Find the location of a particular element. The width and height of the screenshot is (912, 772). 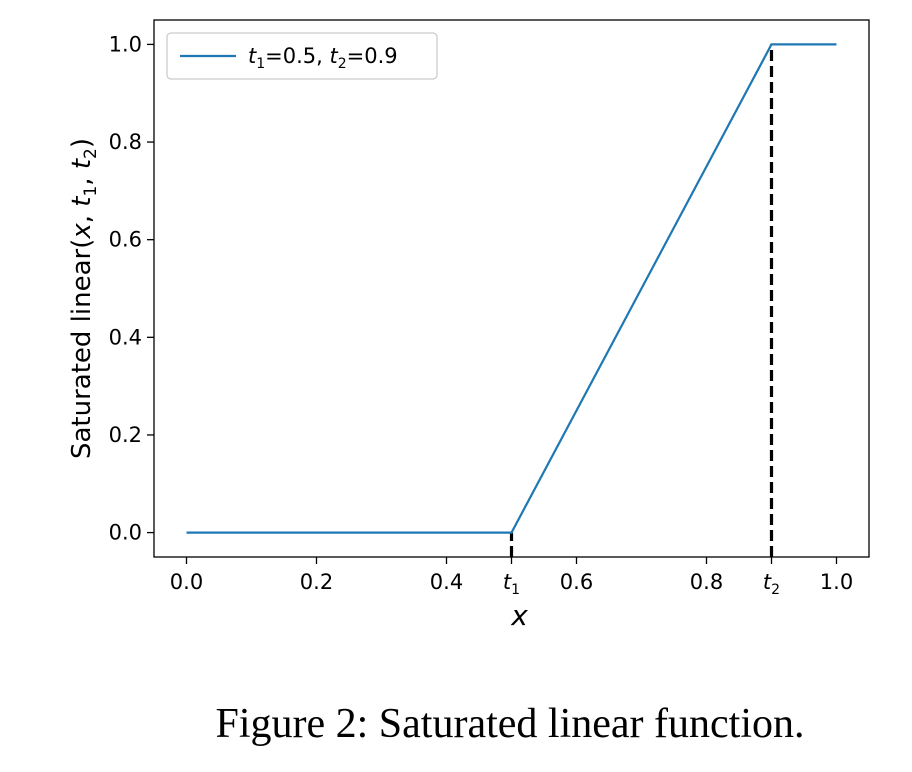

y-tick-label: 0.4 is located at coordinates (125, 337).